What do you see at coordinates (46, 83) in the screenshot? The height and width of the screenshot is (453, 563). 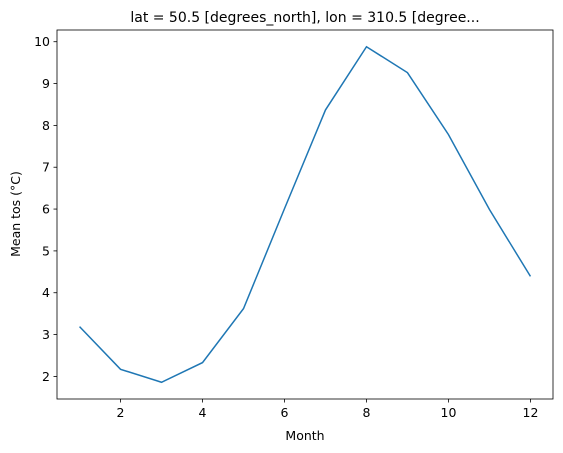 I see `y-tick-label: 9` at bounding box center [46, 83].